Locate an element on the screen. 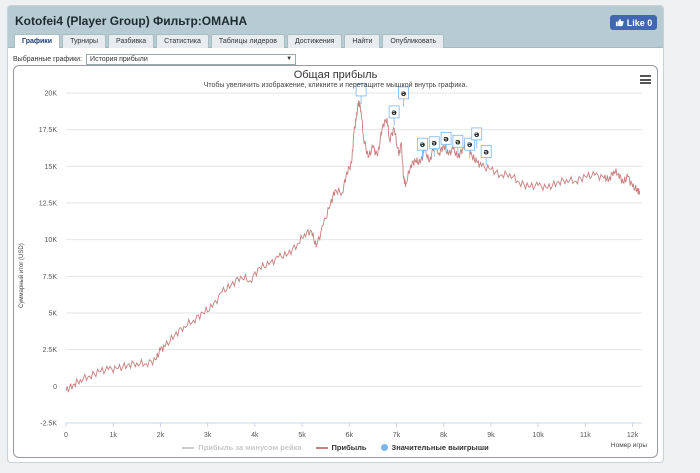 The image size is (700, 473). legend-dot-icon is located at coordinates (384, 447).